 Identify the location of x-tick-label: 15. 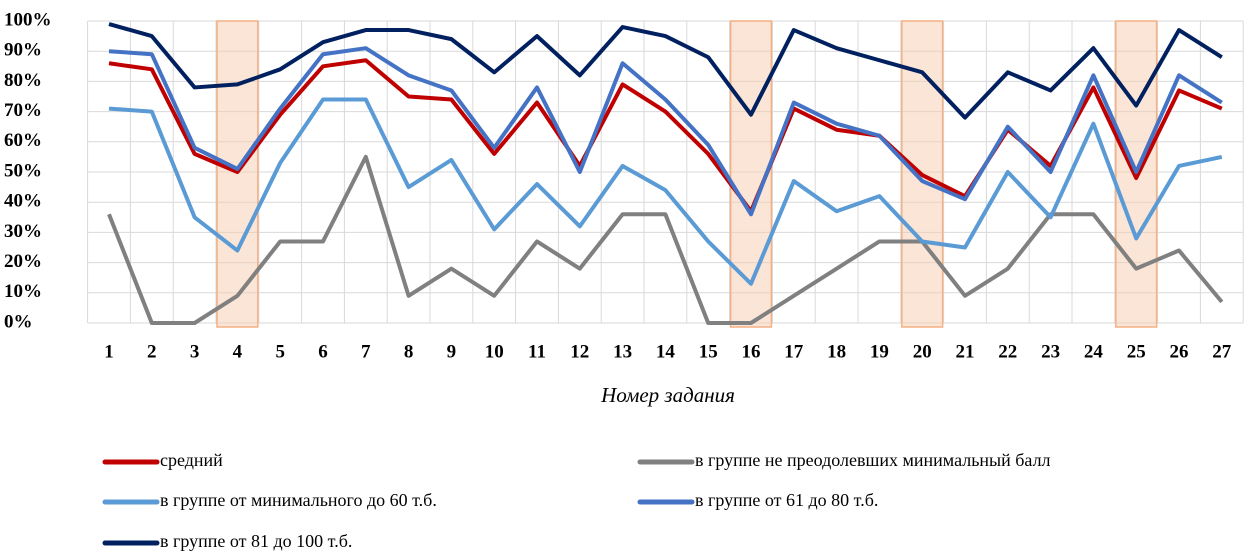
(708, 351).